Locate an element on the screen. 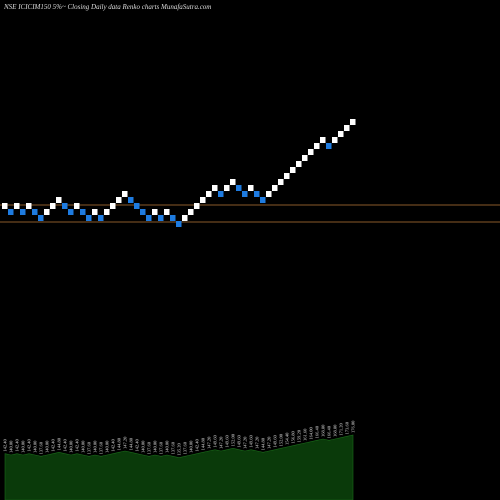 This screenshot has width=500, height=500. value-label: 135.20 is located at coordinates (179, 449).